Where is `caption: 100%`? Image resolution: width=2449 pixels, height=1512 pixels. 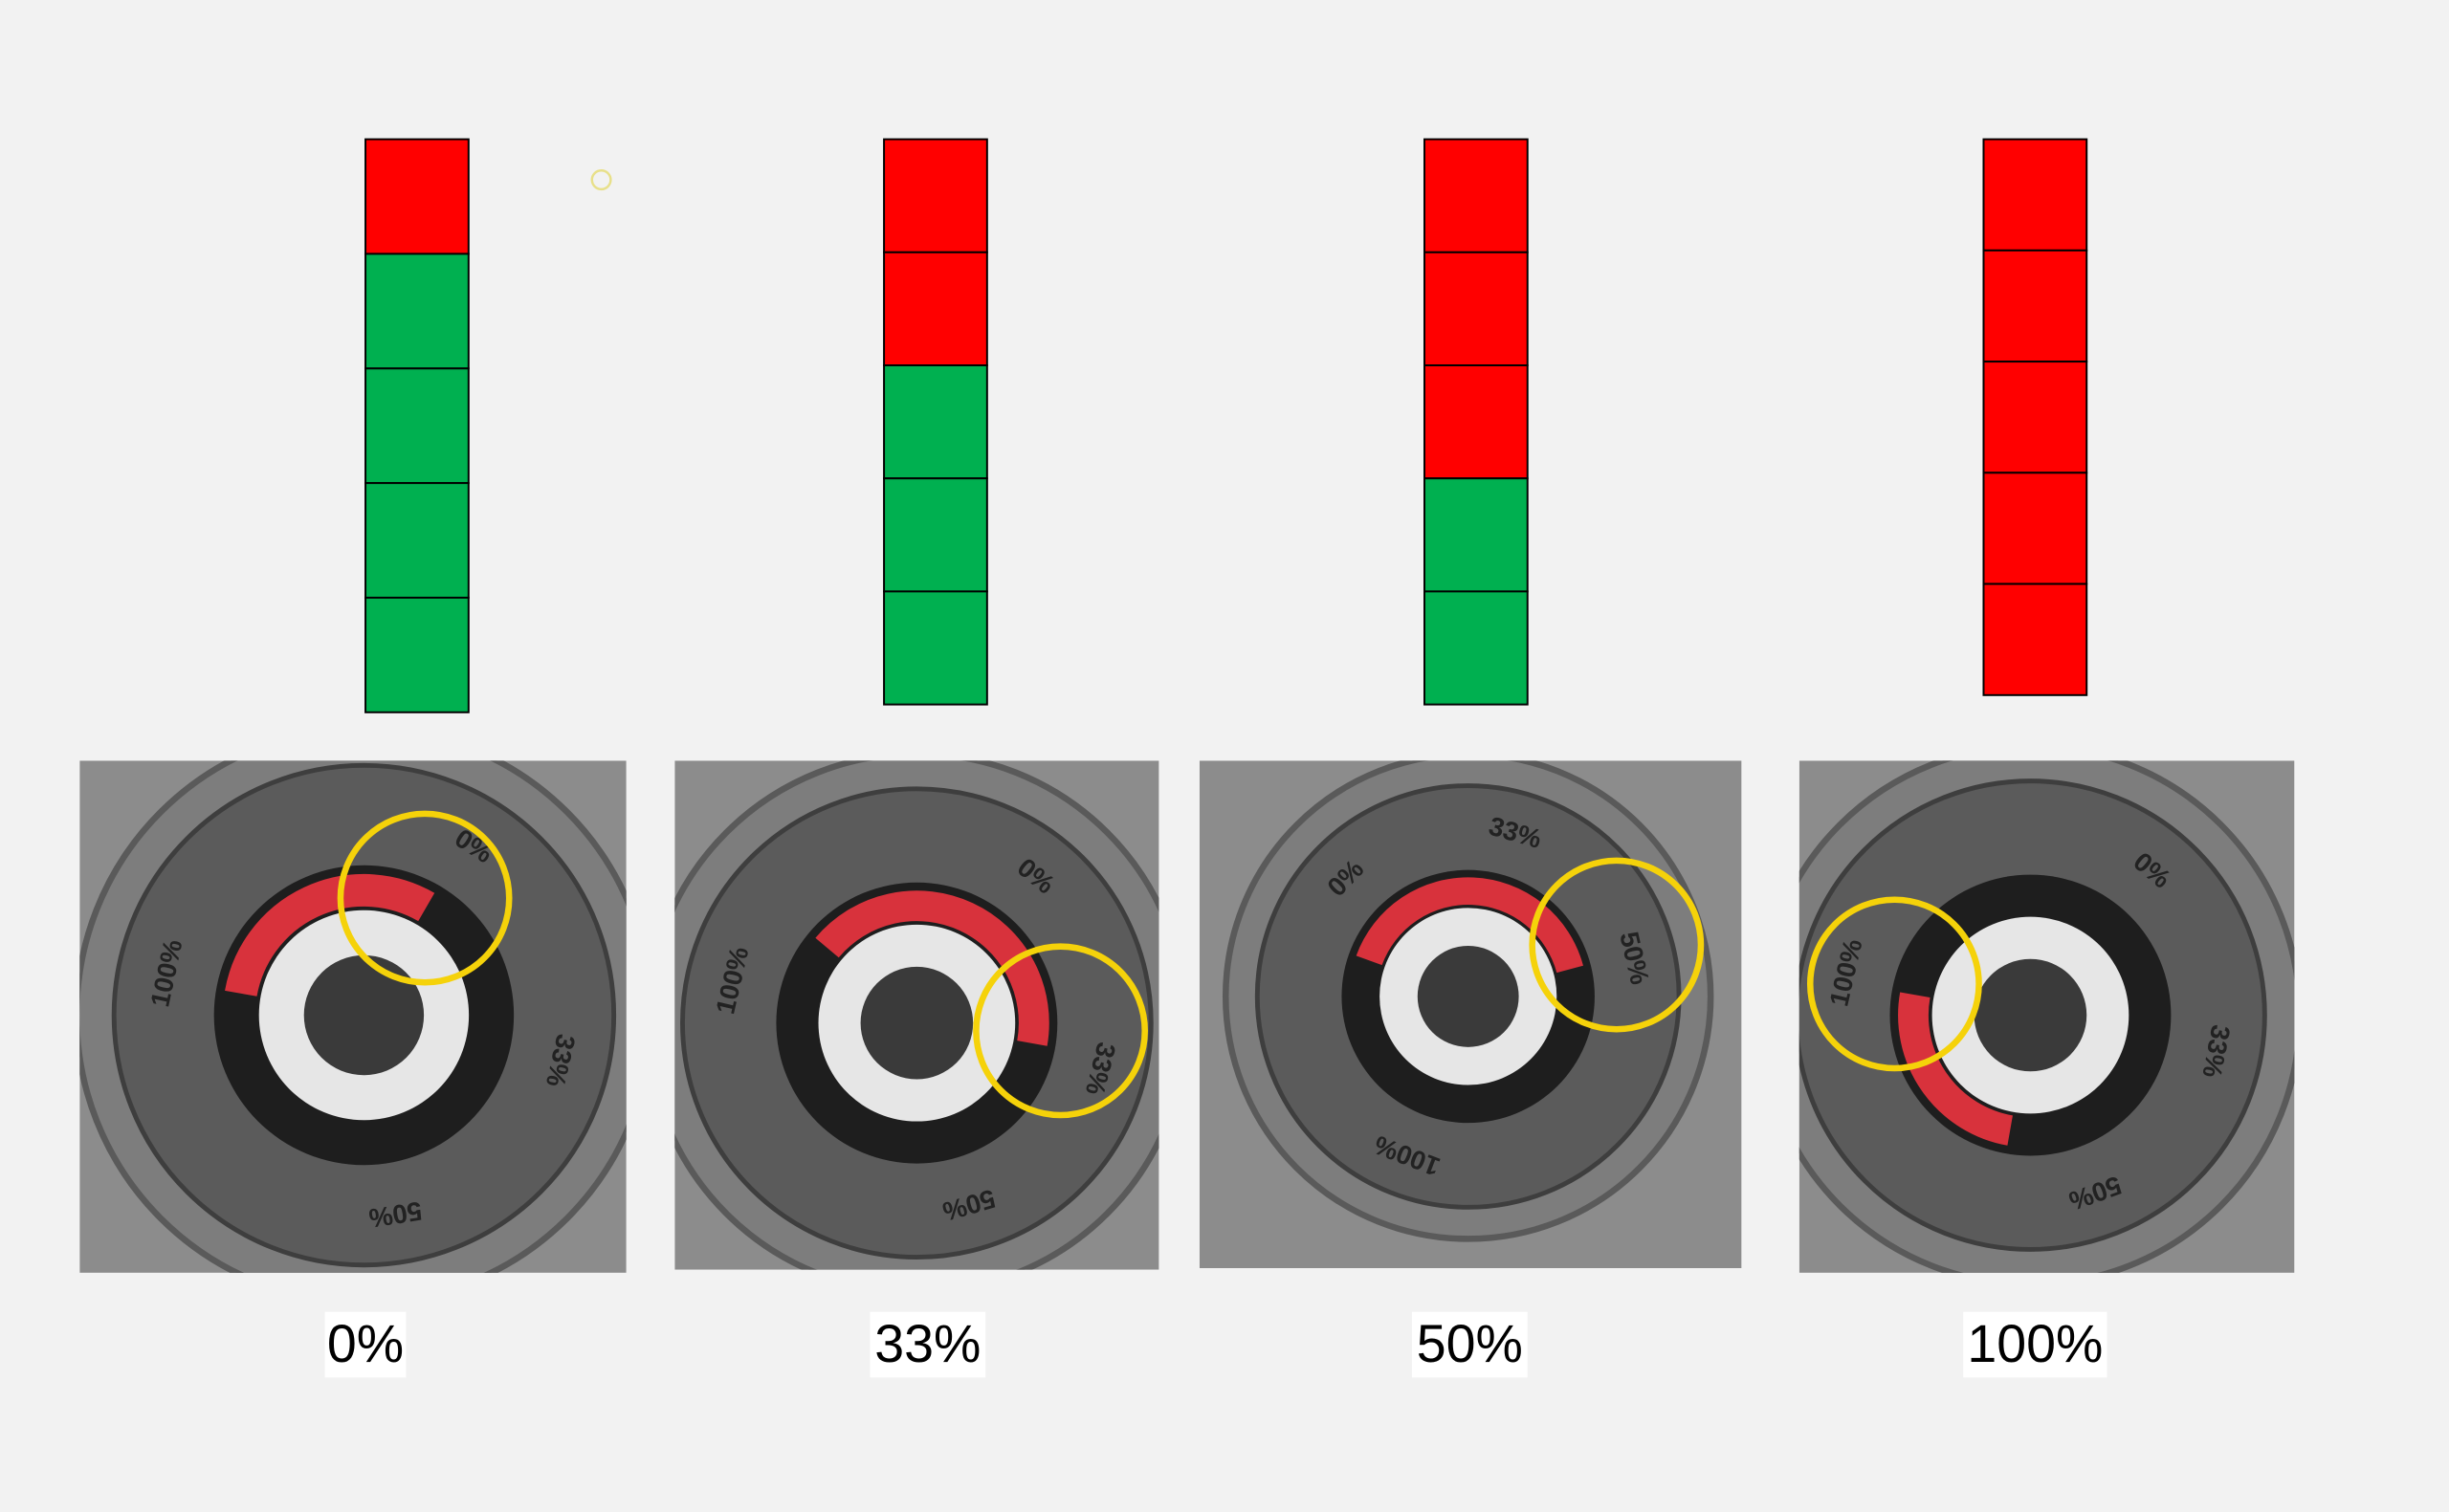
caption: 100% is located at coordinates (2035, 1343).